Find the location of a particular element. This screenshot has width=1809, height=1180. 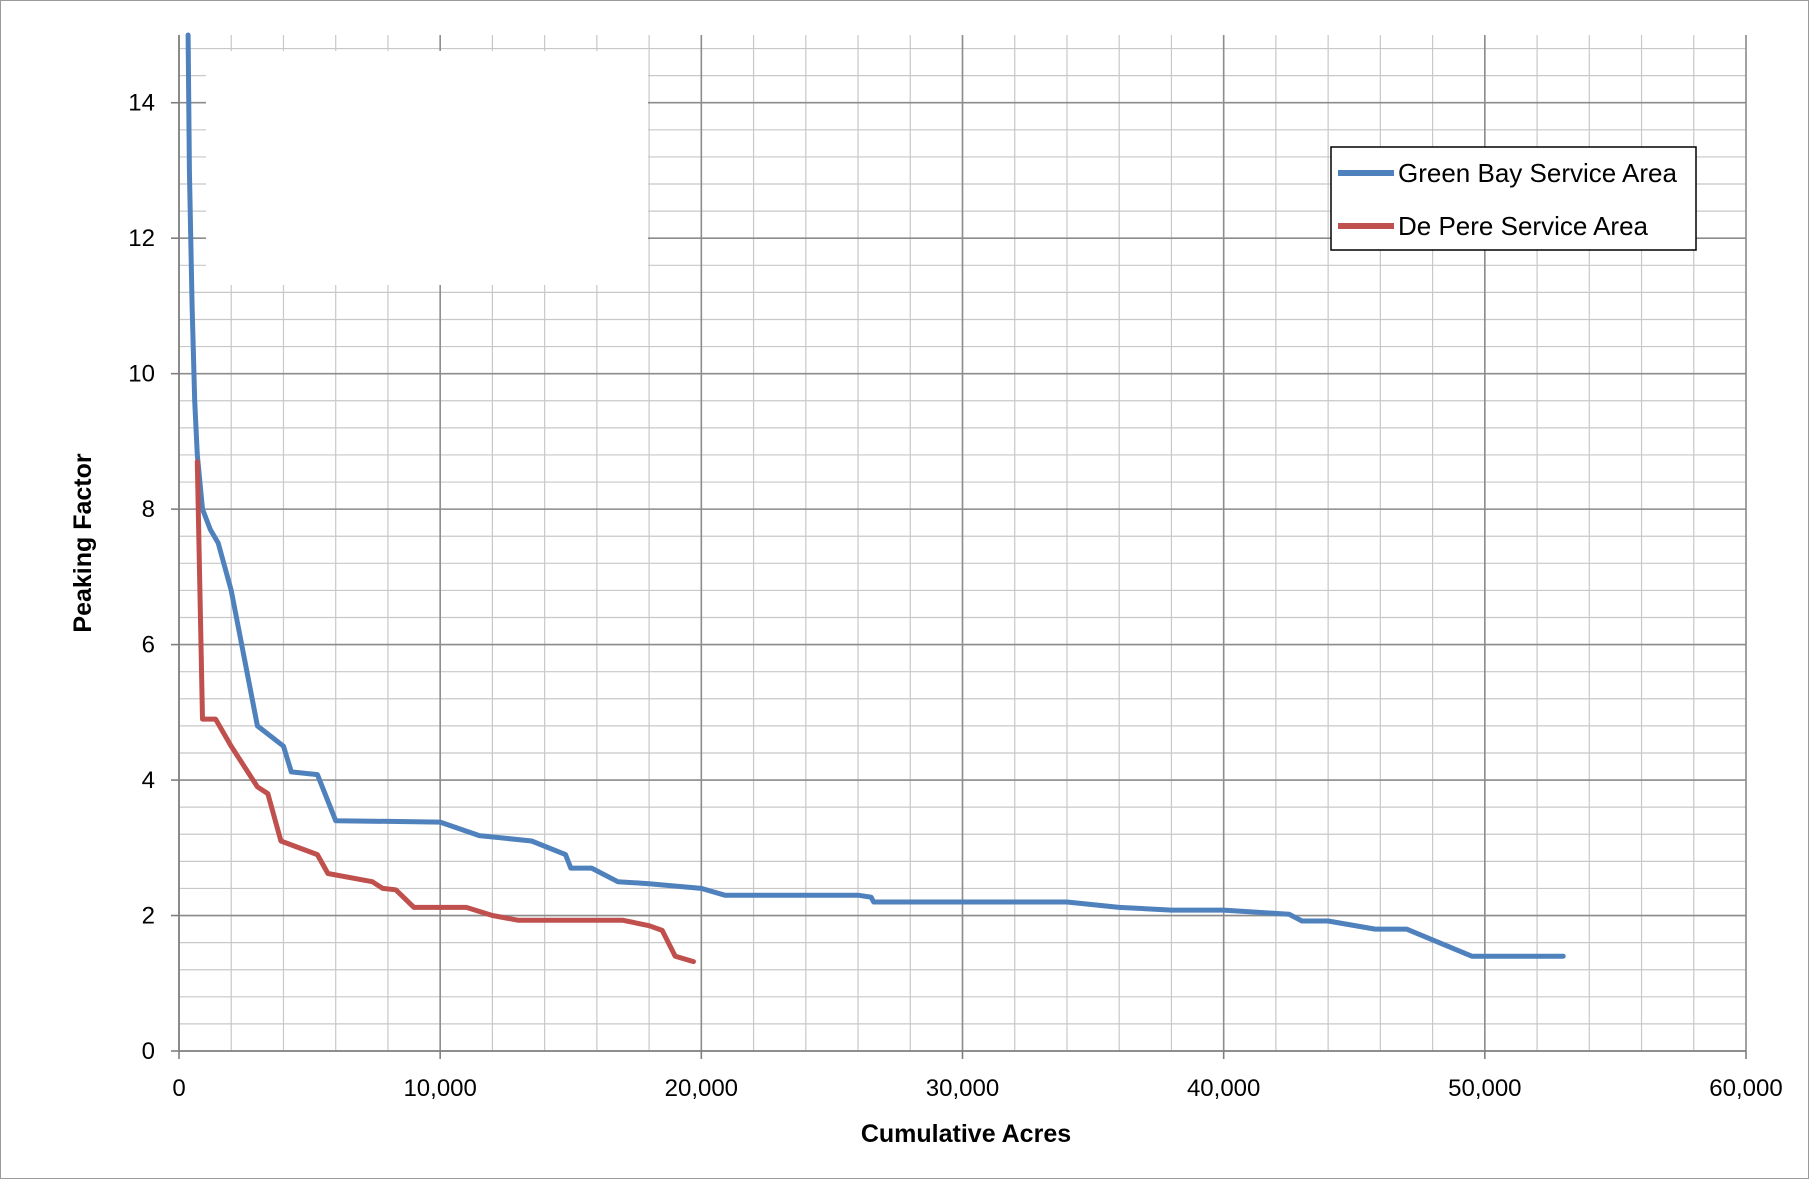

legend-box is located at coordinates (1513, 198).